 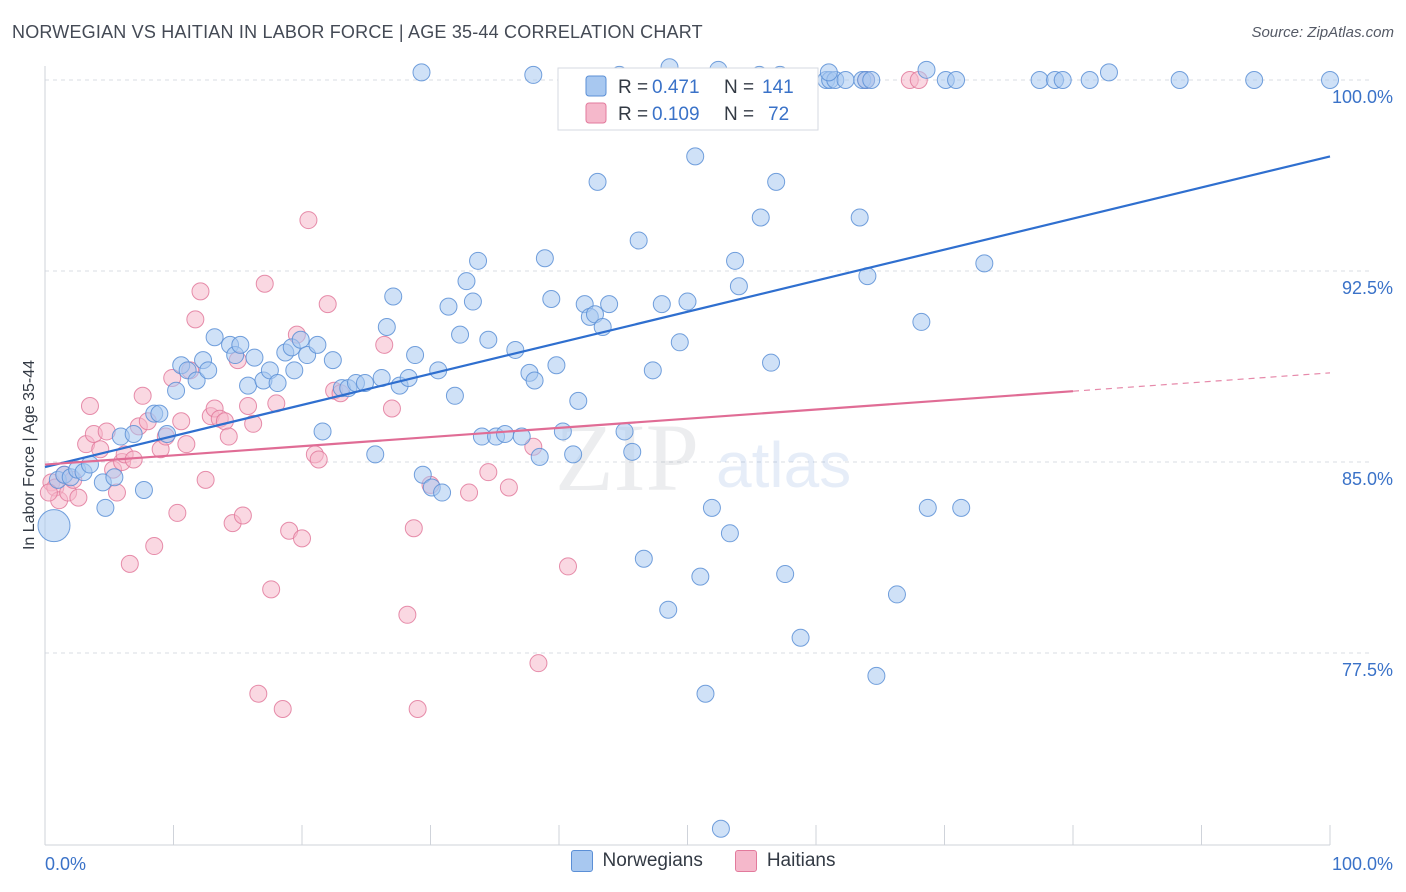 I want to click on legend-r-label-1: R =, so click(x=633, y=87).